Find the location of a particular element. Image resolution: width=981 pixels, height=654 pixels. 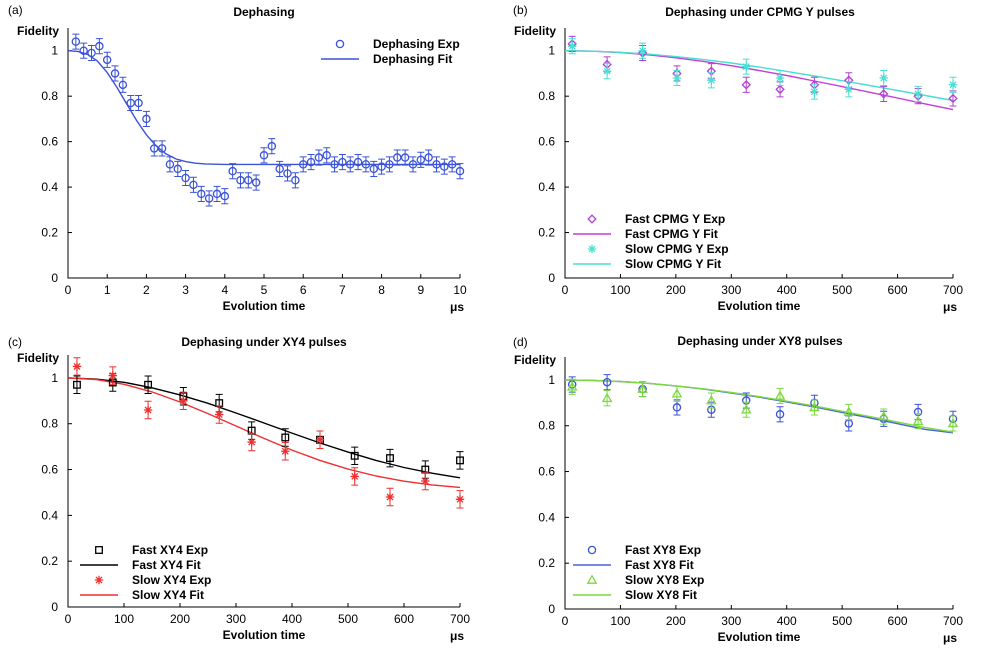

x-tick-label: 0 is located at coordinates (565, 290).